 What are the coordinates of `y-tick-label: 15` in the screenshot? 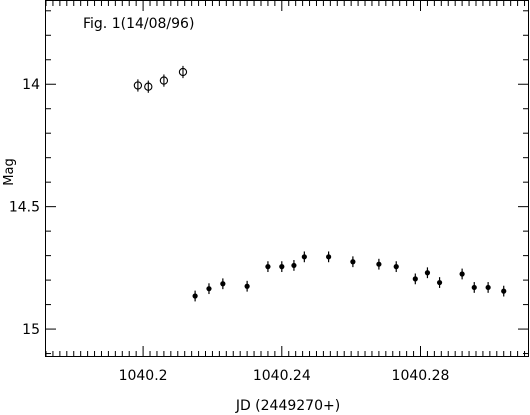 It's located at (31, 330).